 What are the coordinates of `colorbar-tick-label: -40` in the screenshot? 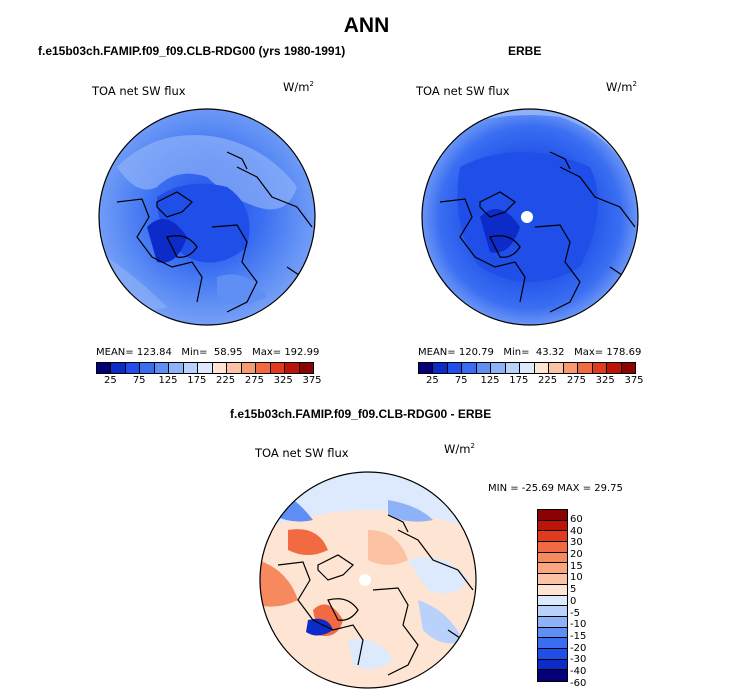 It's located at (578, 671).